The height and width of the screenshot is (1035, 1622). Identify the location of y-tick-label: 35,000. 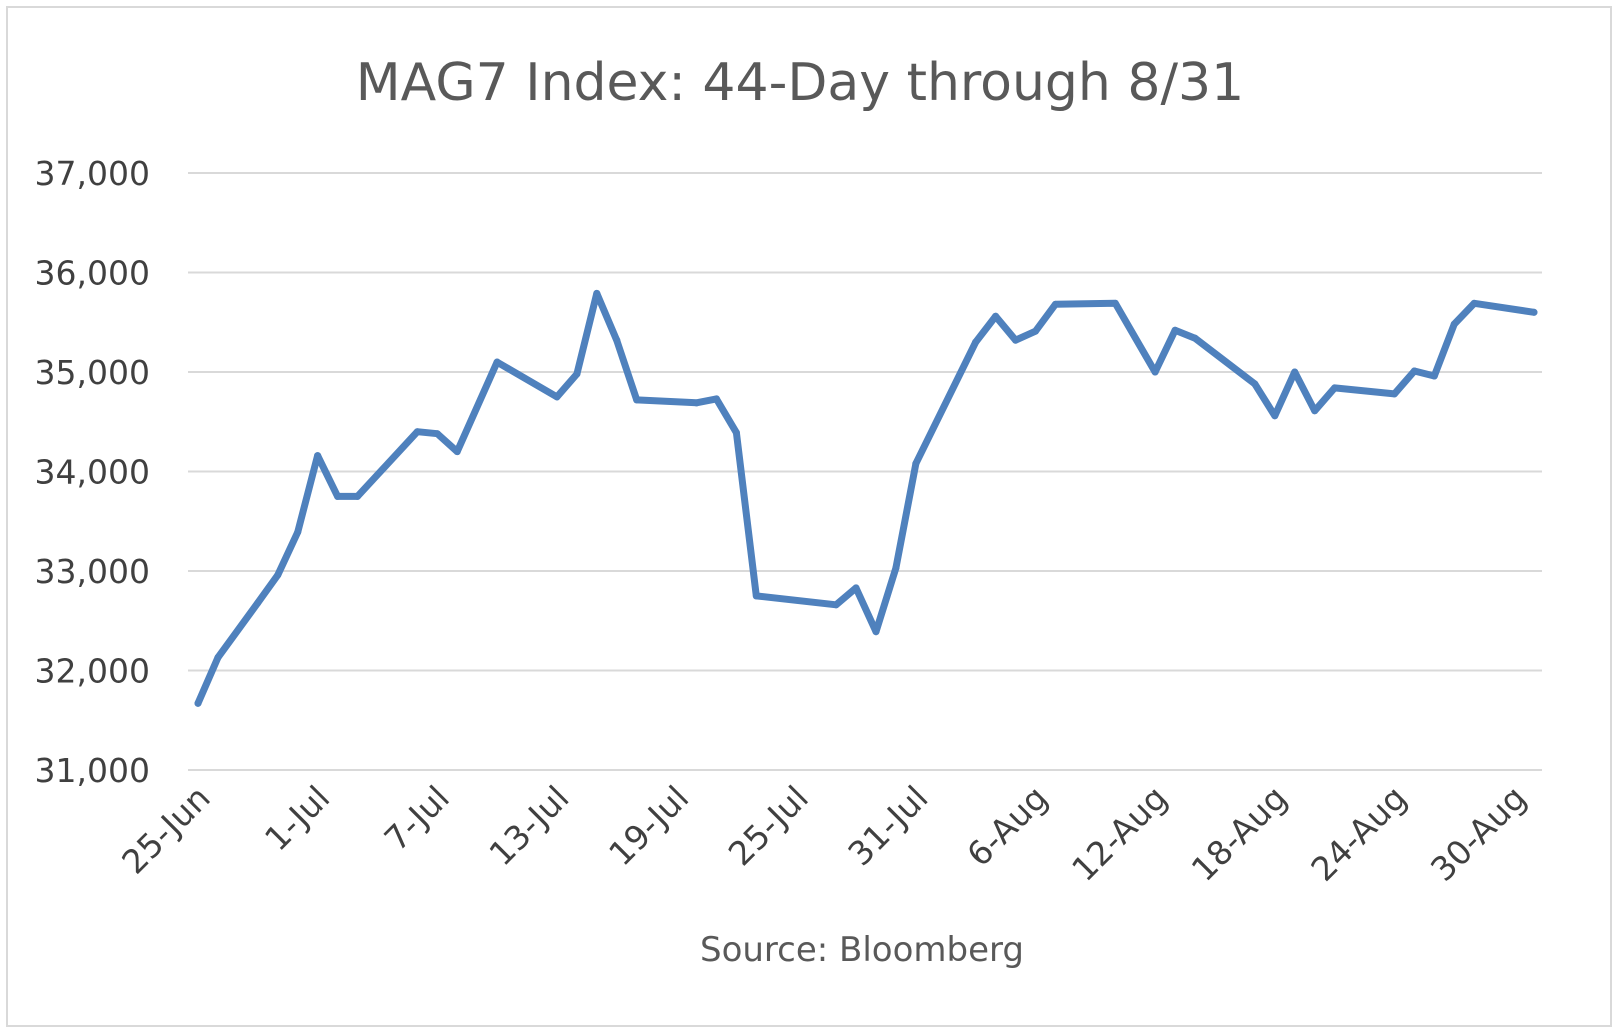
(92, 372).